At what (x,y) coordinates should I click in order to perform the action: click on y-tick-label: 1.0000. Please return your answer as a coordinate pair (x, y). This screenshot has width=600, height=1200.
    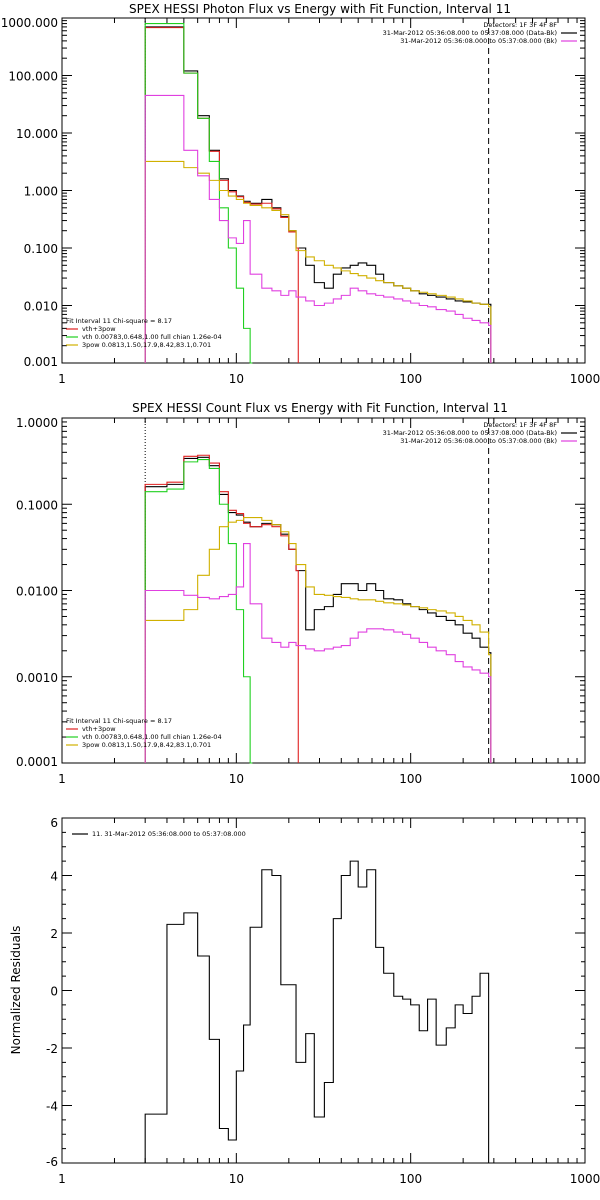
    Looking at the image, I should click on (37, 423).